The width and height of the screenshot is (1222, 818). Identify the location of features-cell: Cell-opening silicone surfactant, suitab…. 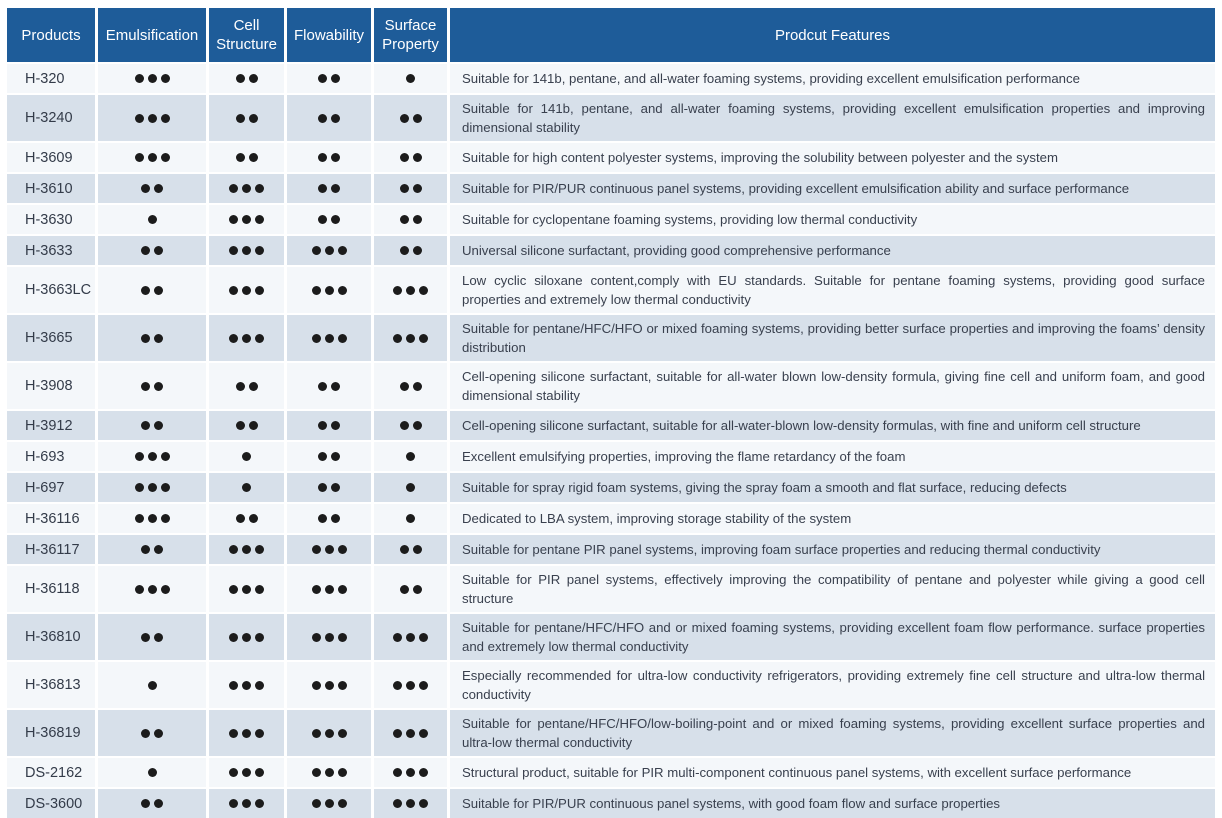
(832, 386).